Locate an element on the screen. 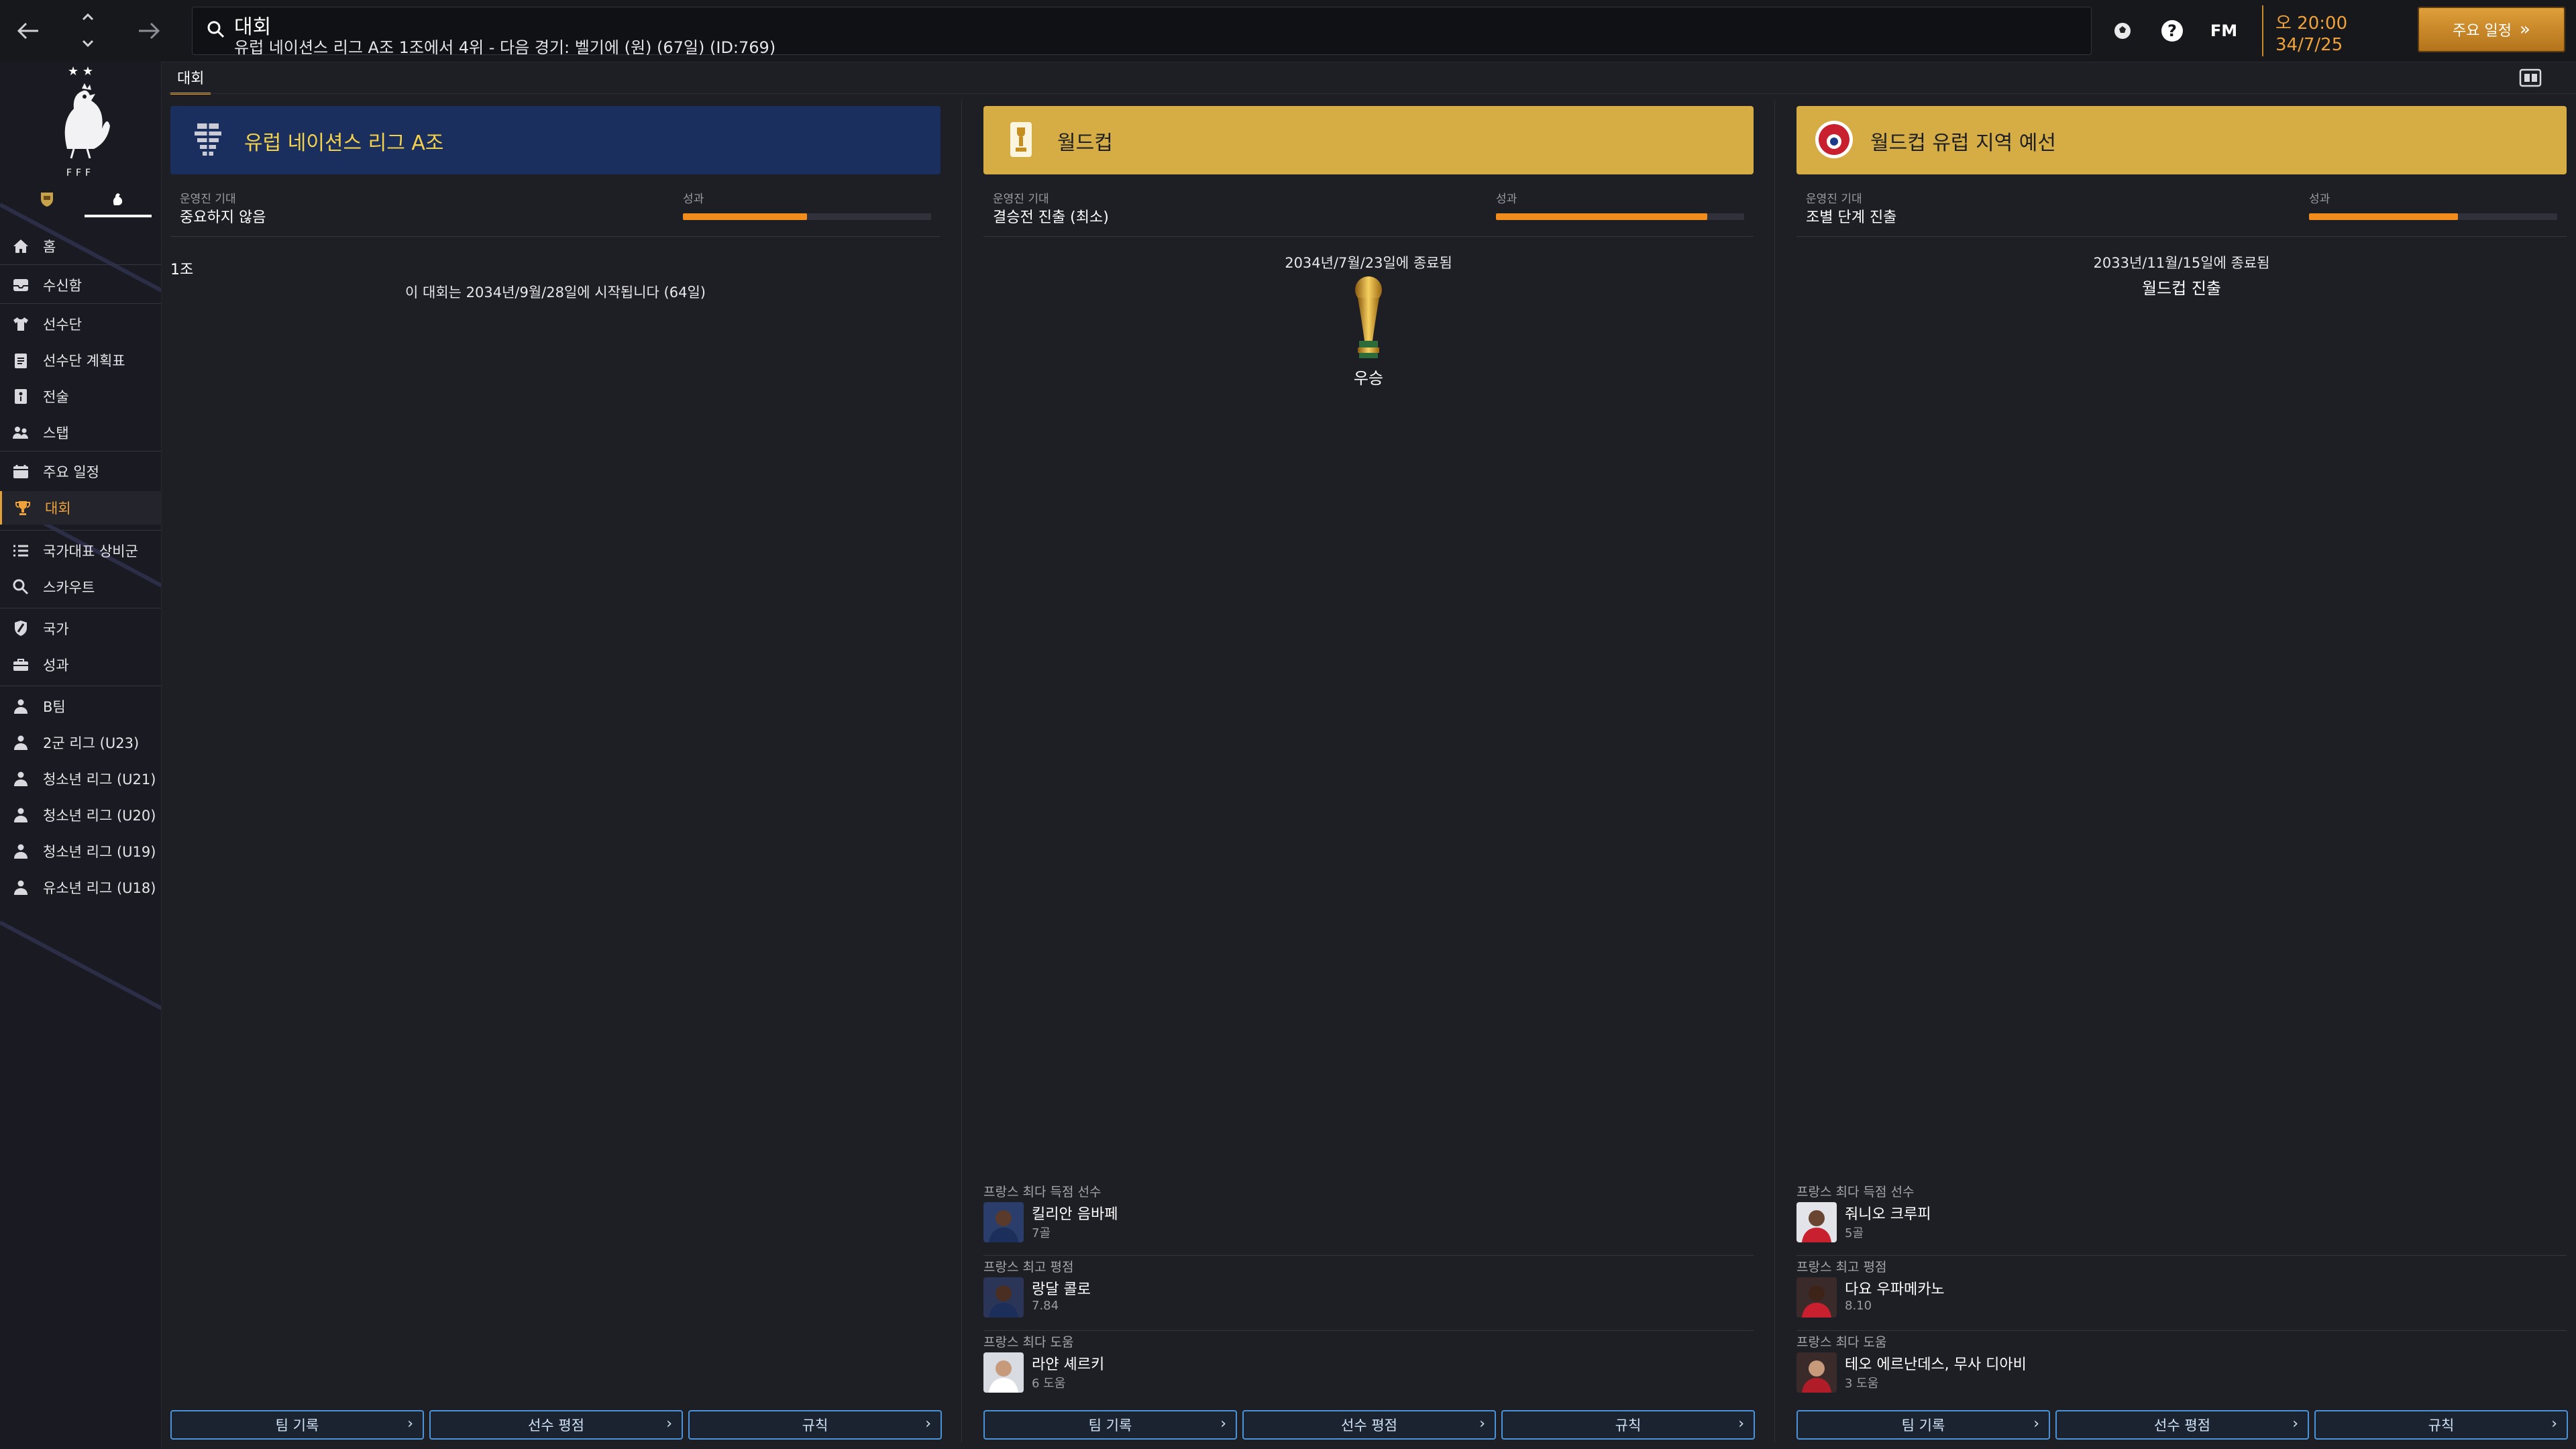 This screenshot has width=2576, height=1449. sidebar-item-nation: 국가 is located at coordinates (80, 628).